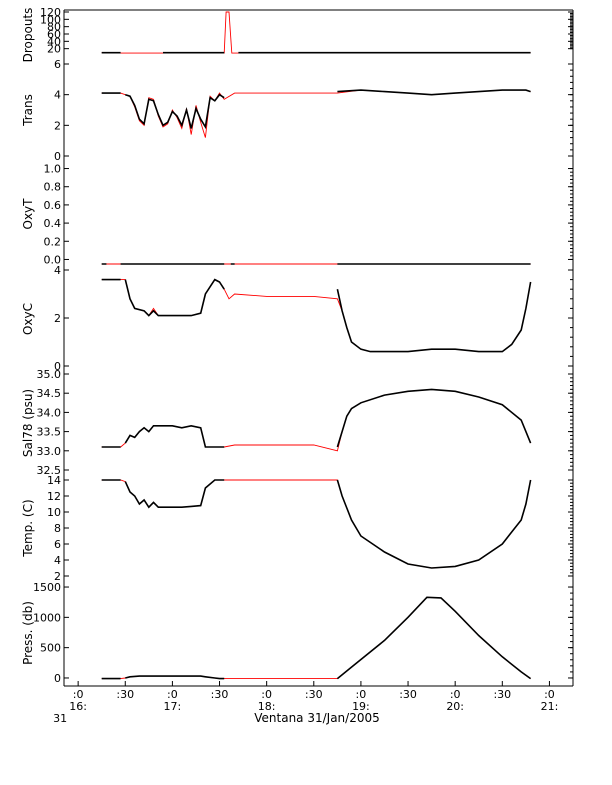 The image size is (612, 785). I want to click on panel-5: 2 4 6 8 10 12 14 Temp. (C), so click(297, 528).